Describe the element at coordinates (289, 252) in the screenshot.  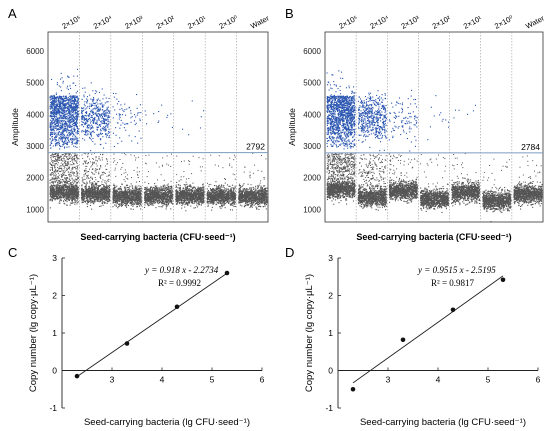
I see `panel-letter: D` at that location.